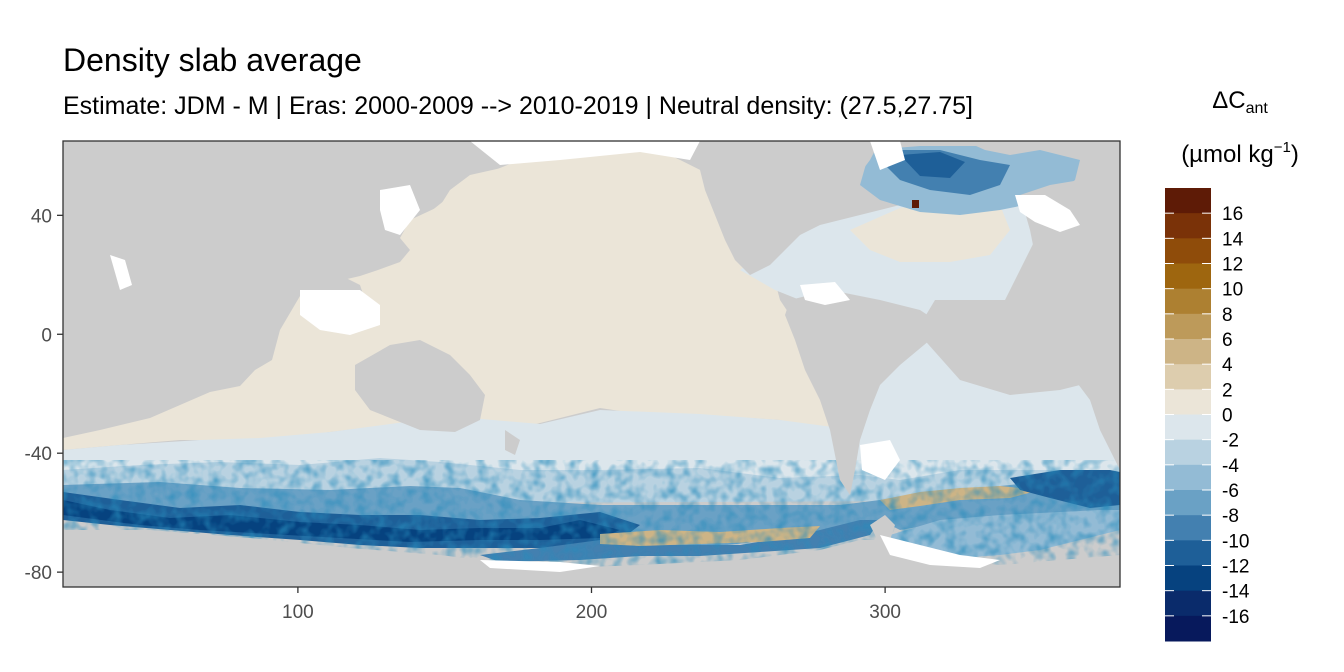 This screenshot has width=1344, height=672. Describe the element at coordinates (1282, 147) in the screenshot. I see `legend-units-superscript: −1` at that location.